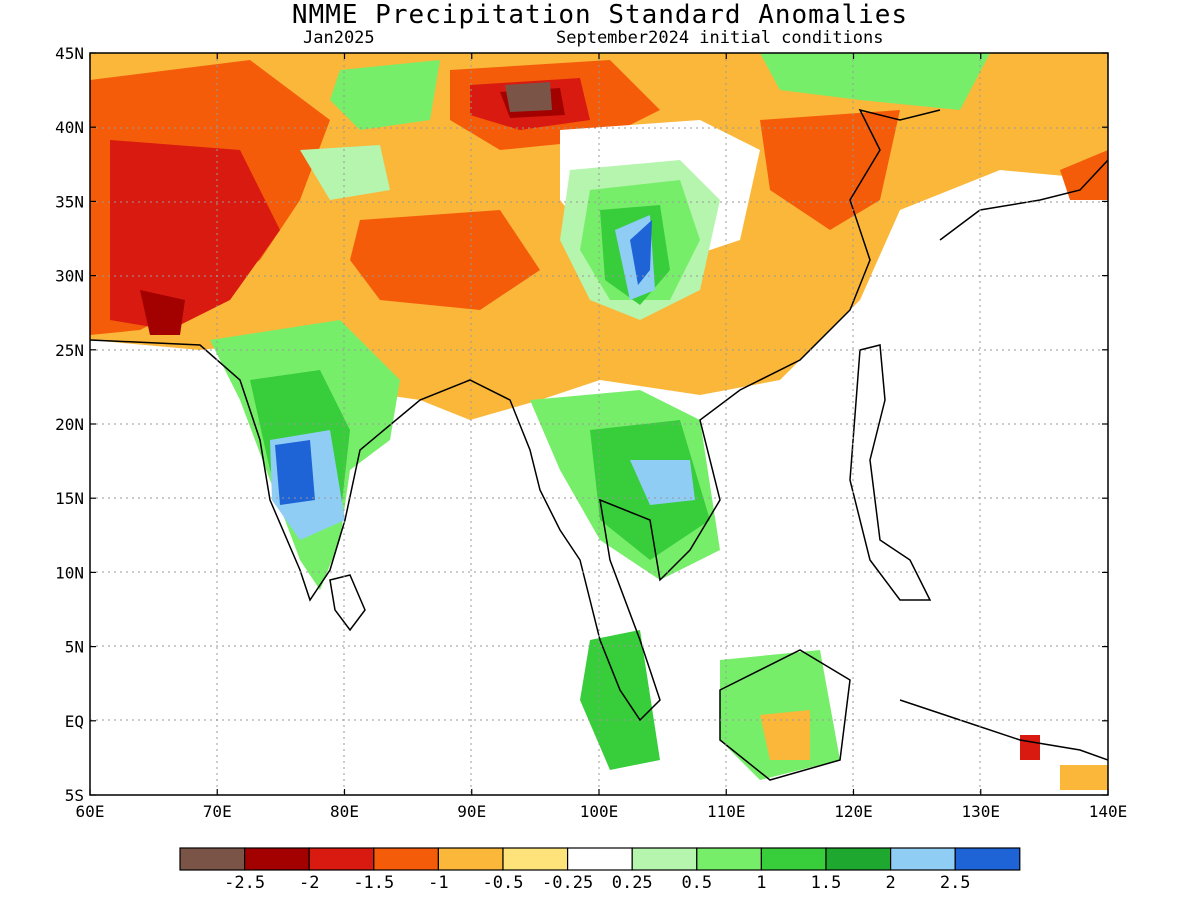 This screenshot has width=1200, height=900. Describe the element at coordinates (830, 170) in the screenshot. I see `dry-north-china` at that location.